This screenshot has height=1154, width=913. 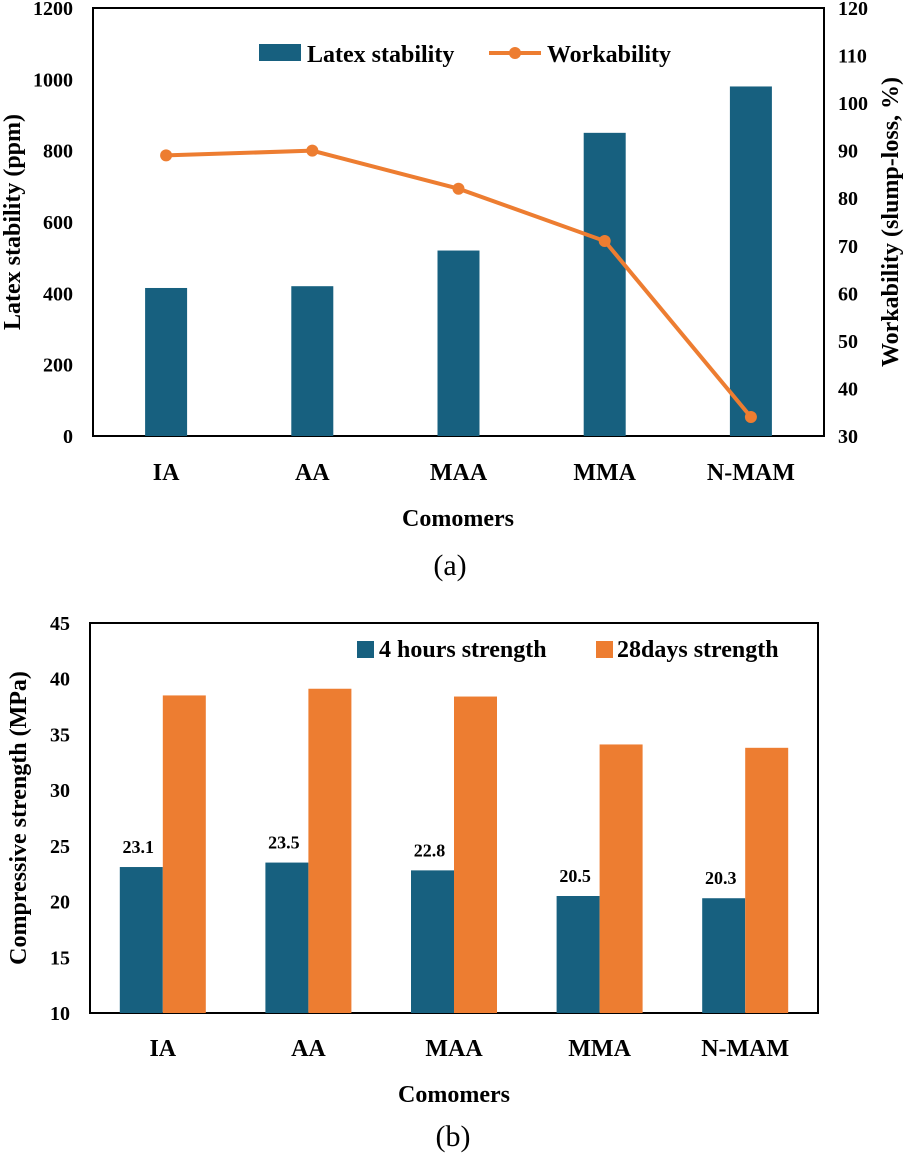 What do you see at coordinates (19, 818) in the screenshot?
I see `chart-b-y-axis-title: Compressive strength (MPa)` at bounding box center [19, 818].